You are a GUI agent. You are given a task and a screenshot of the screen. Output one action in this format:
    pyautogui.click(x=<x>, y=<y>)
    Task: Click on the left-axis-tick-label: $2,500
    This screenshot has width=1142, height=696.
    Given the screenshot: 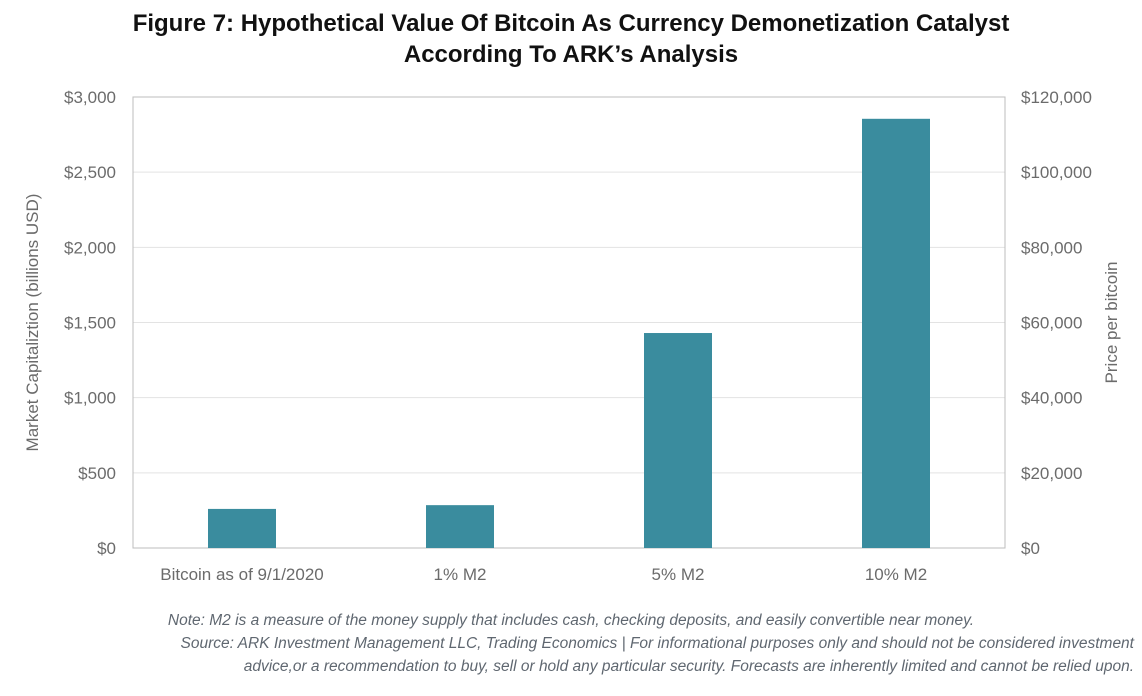 What is the action you would take?
    pyautogui.click(x=90, y=172)
    